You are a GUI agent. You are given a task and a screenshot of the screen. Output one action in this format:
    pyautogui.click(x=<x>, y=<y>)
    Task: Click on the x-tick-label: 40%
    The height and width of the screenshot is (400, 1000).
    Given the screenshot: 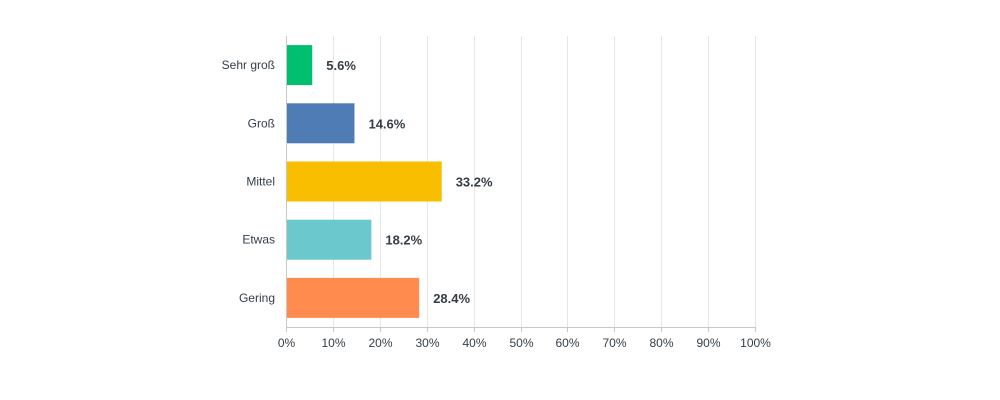 What is the action you would take?
    pyautogui.click(x=474, y=343)
    